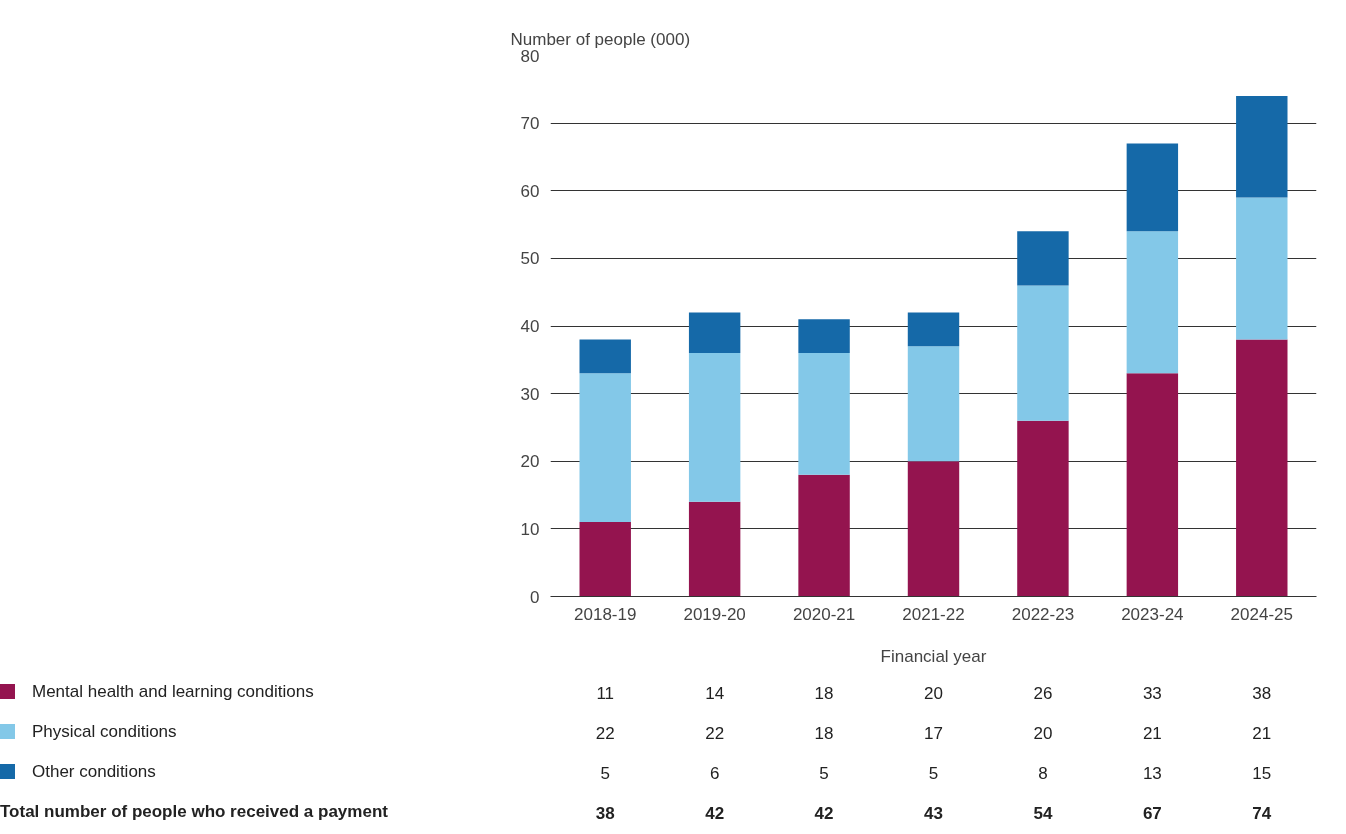 This screenshot has height=834, width=1346. I want to click on data-label: 13, so click(1152, 773).